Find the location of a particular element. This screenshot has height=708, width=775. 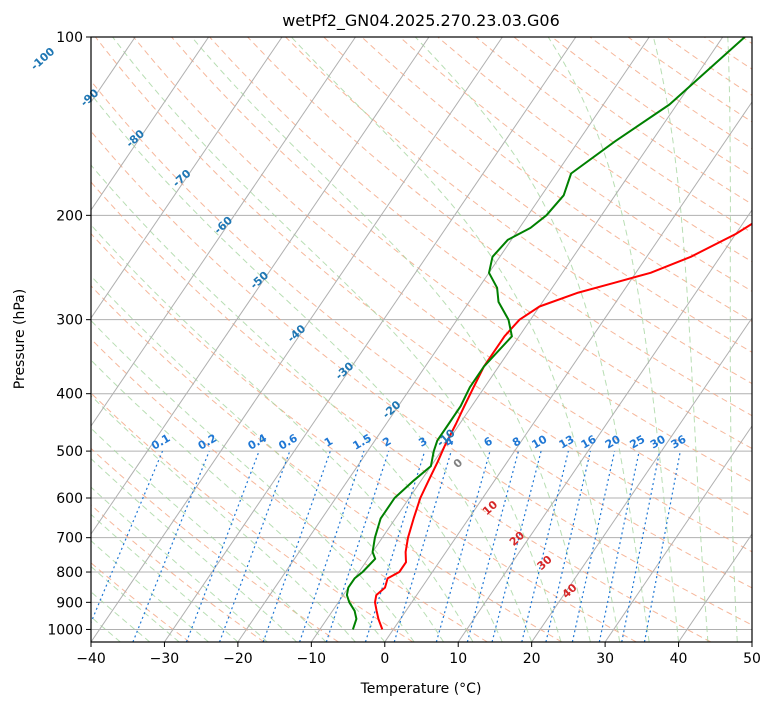

y-tick-label: 900 is located at coordinates (69, 603).